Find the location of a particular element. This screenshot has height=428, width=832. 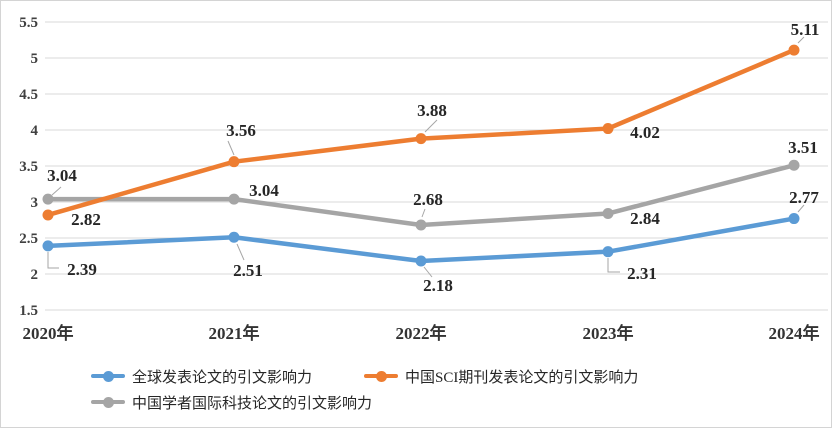

y-axis-tick-label: 3 is located at coordinates (35, 203).